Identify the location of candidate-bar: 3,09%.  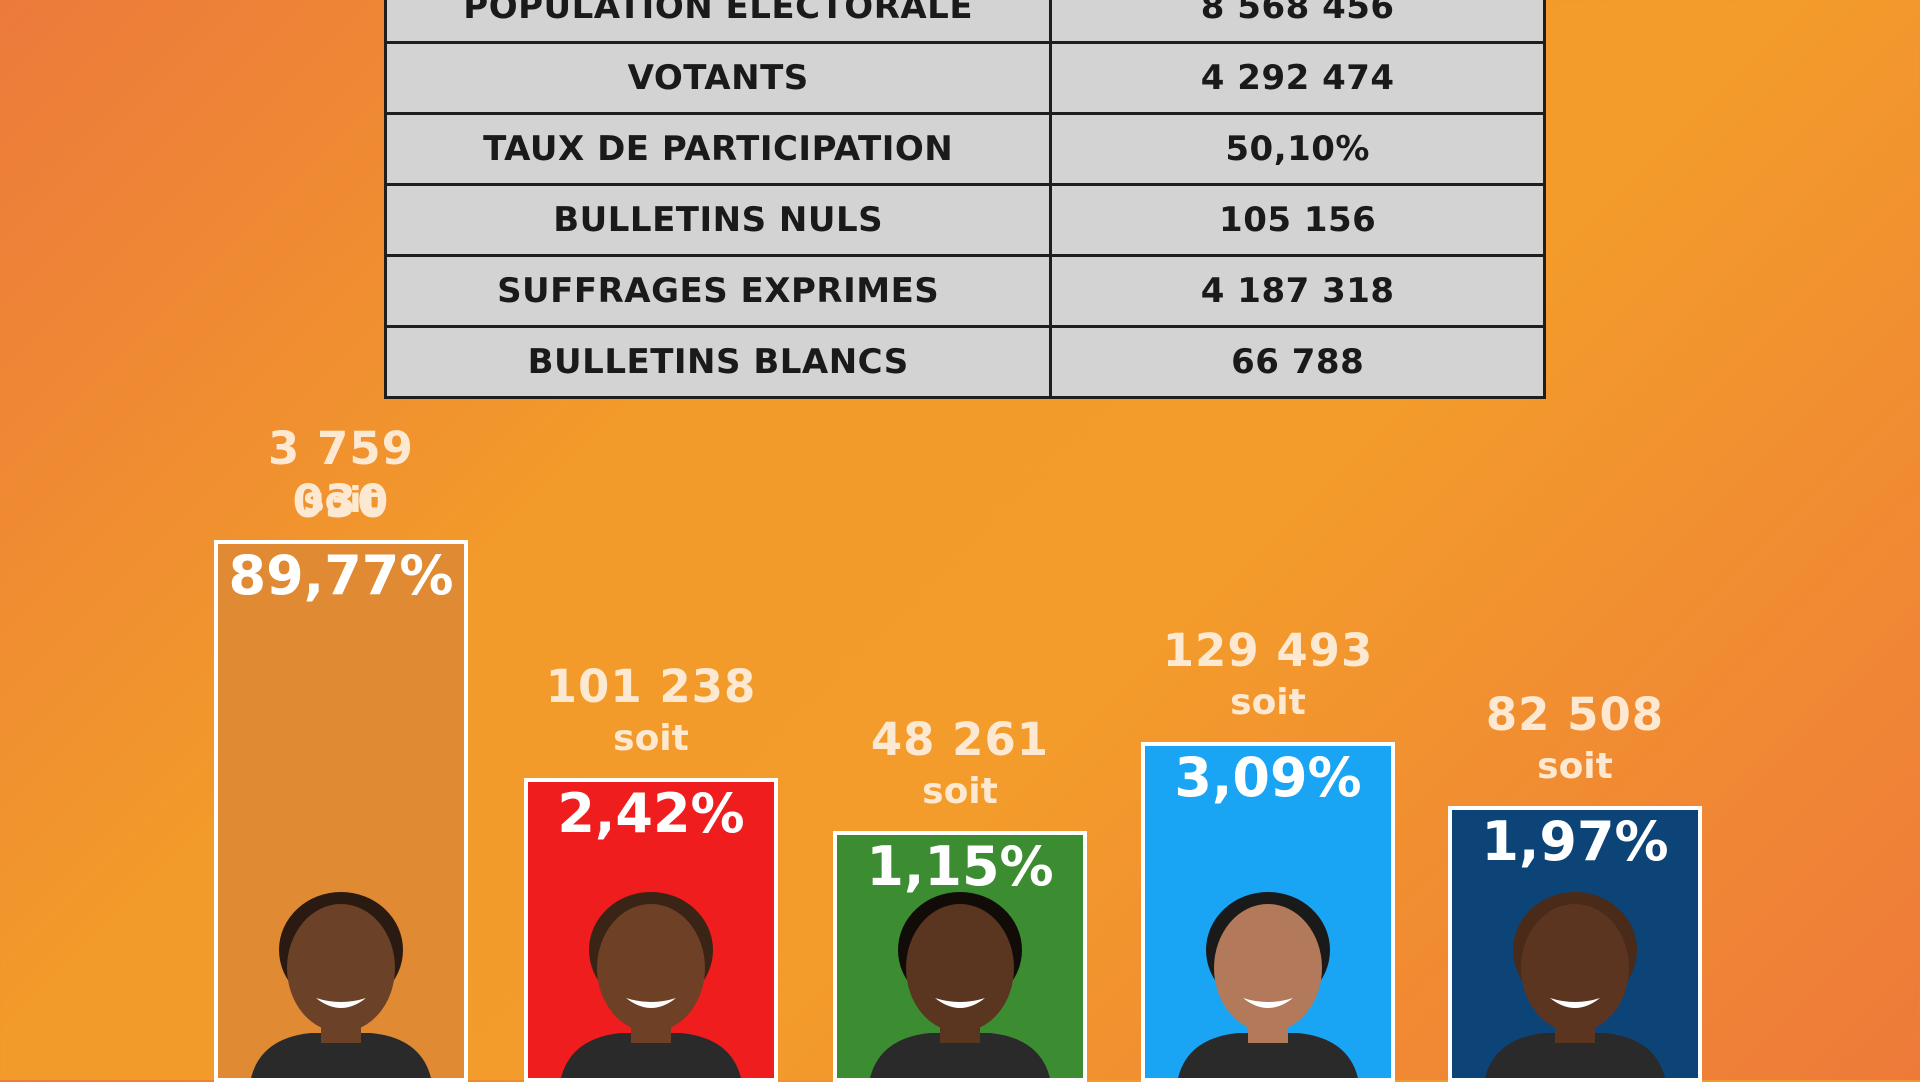
(1268, 912).